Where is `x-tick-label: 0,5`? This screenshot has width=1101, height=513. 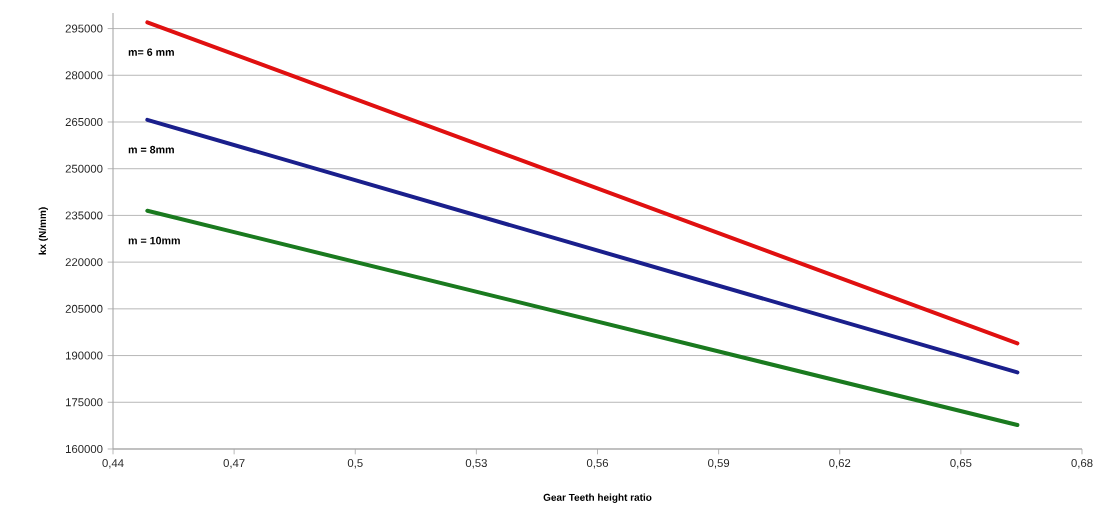 x-tick-label: 0,5 is located at coordinates (355, 464).